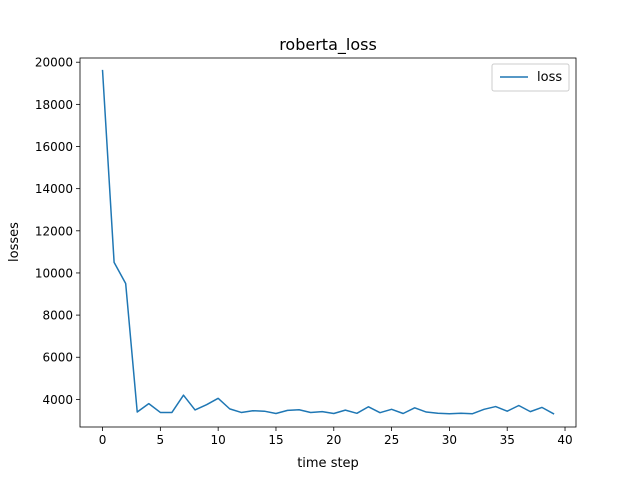  What do you see at coordinates (54, 189) in the screenshot?
I see `y-tick-label: 14000` at bounding box center [54, 189].